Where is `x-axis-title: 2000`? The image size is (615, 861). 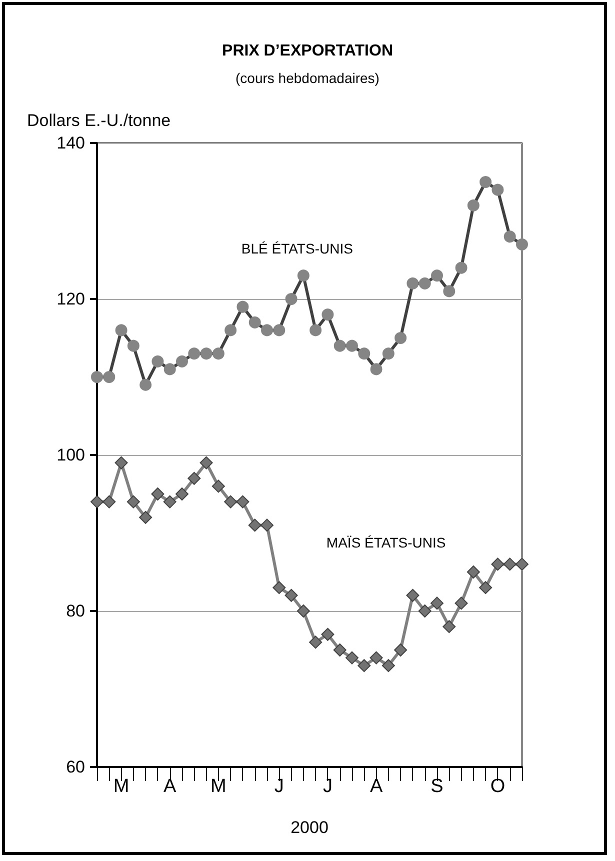 x-axis-title: 2000 is located at coordinates (309, 827).